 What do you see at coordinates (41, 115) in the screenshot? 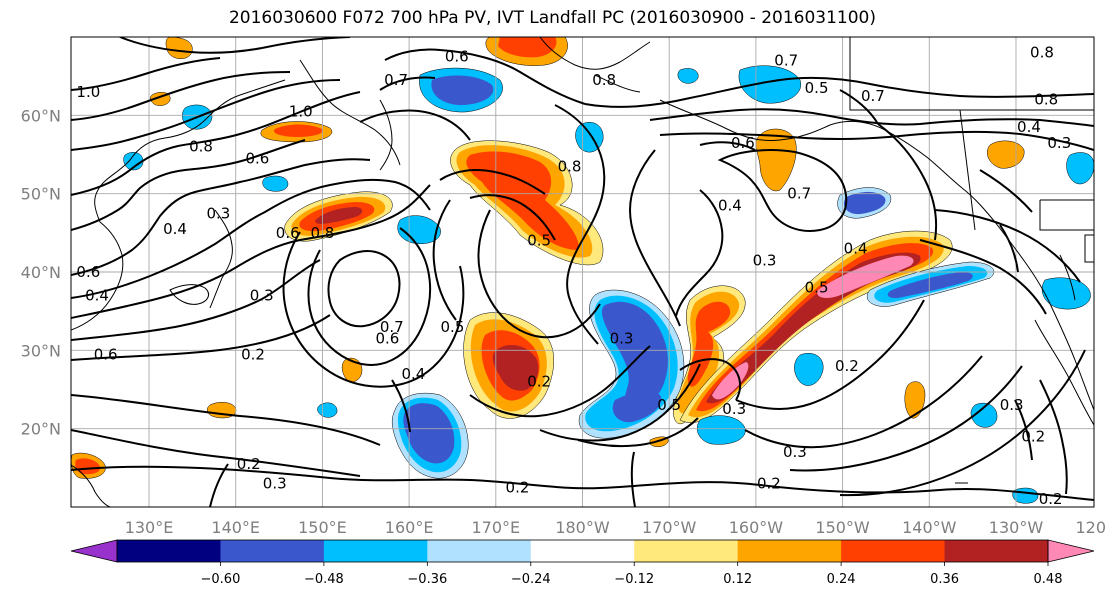
I see `latitude-tick-label: 60°N` at bounding box center [41, 115].